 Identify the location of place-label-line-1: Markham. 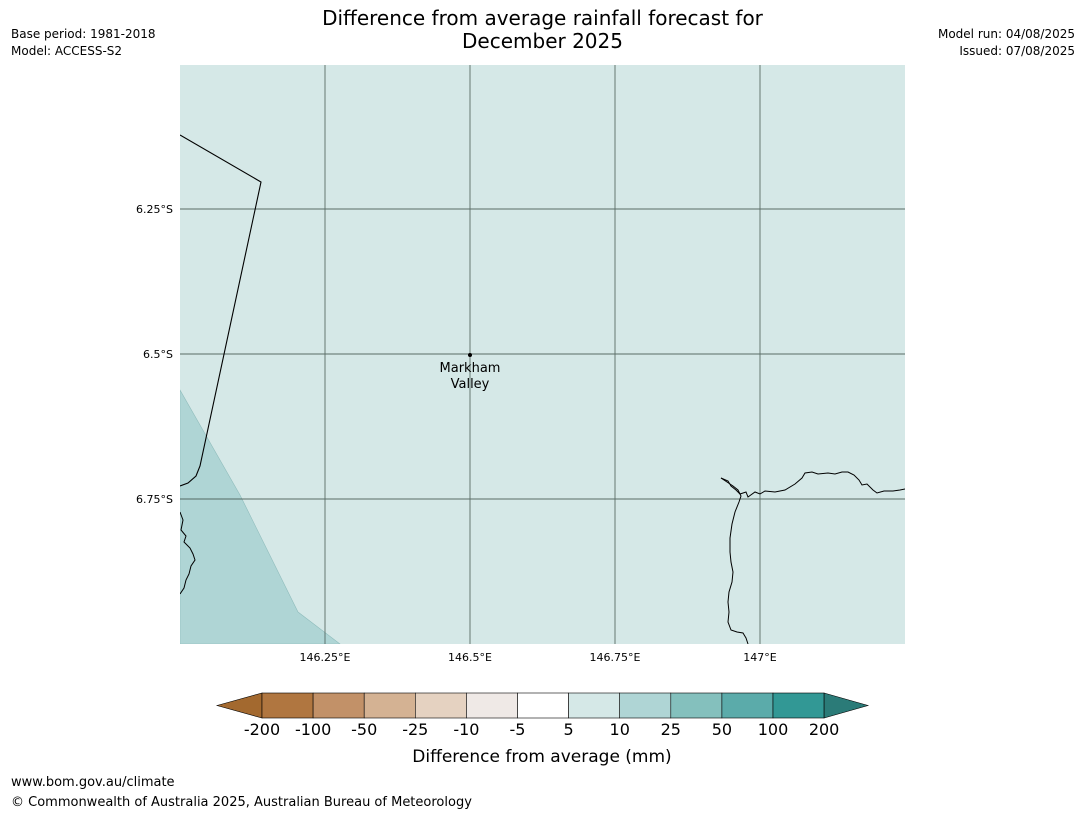
(470, 368).